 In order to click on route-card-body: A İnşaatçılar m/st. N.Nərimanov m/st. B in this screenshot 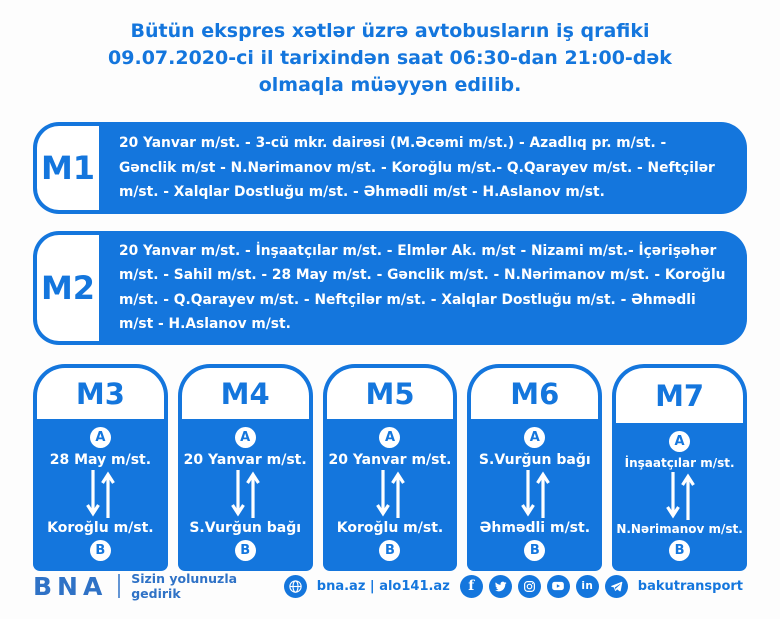, I will do `click(679, 497)`.